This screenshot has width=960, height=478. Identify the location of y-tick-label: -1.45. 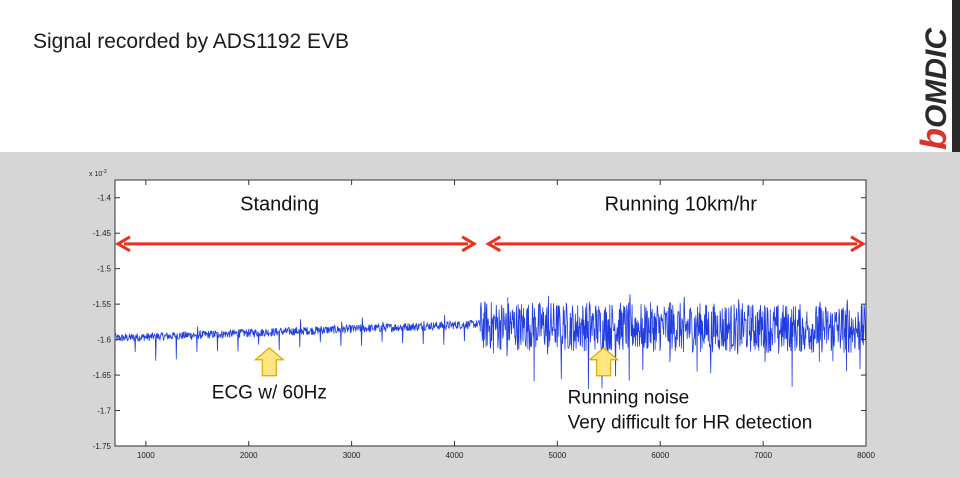
(102, 233).